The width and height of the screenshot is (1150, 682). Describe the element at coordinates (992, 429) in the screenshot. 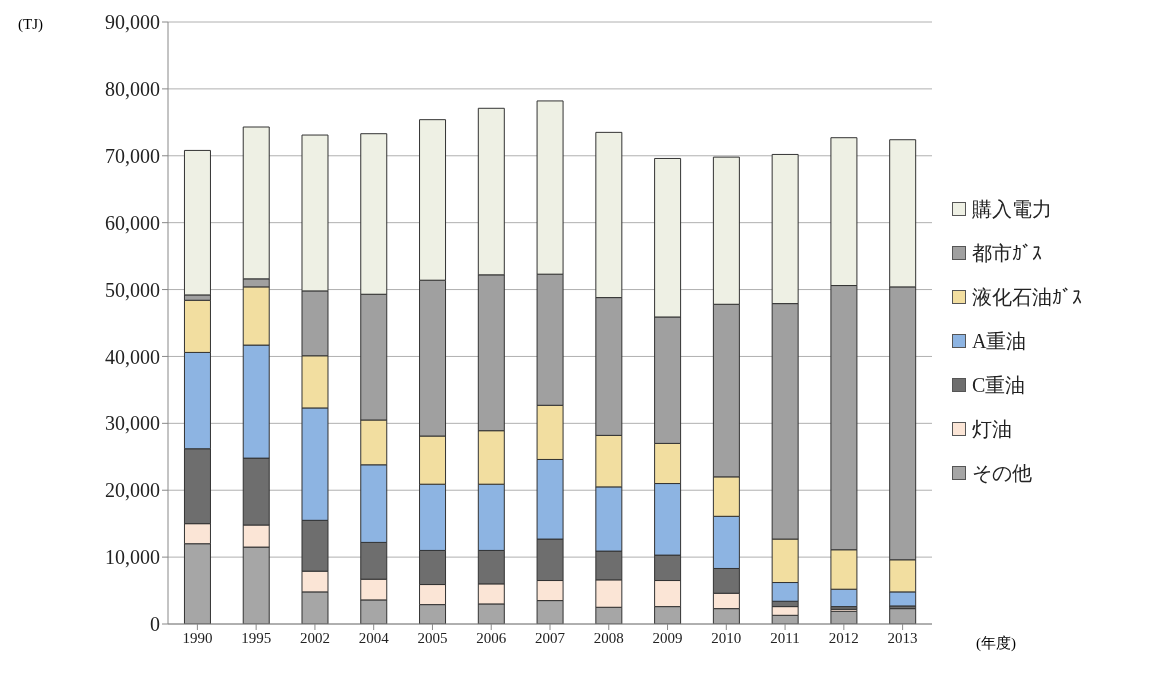

I see `legend-label: 灯油` at that location.